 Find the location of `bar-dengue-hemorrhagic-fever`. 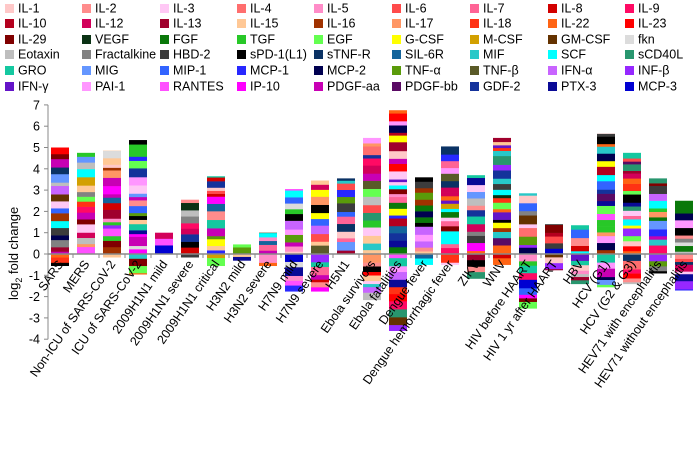

bar-dengue-hemorrhagic-fever is located at coordinates (450, 205).